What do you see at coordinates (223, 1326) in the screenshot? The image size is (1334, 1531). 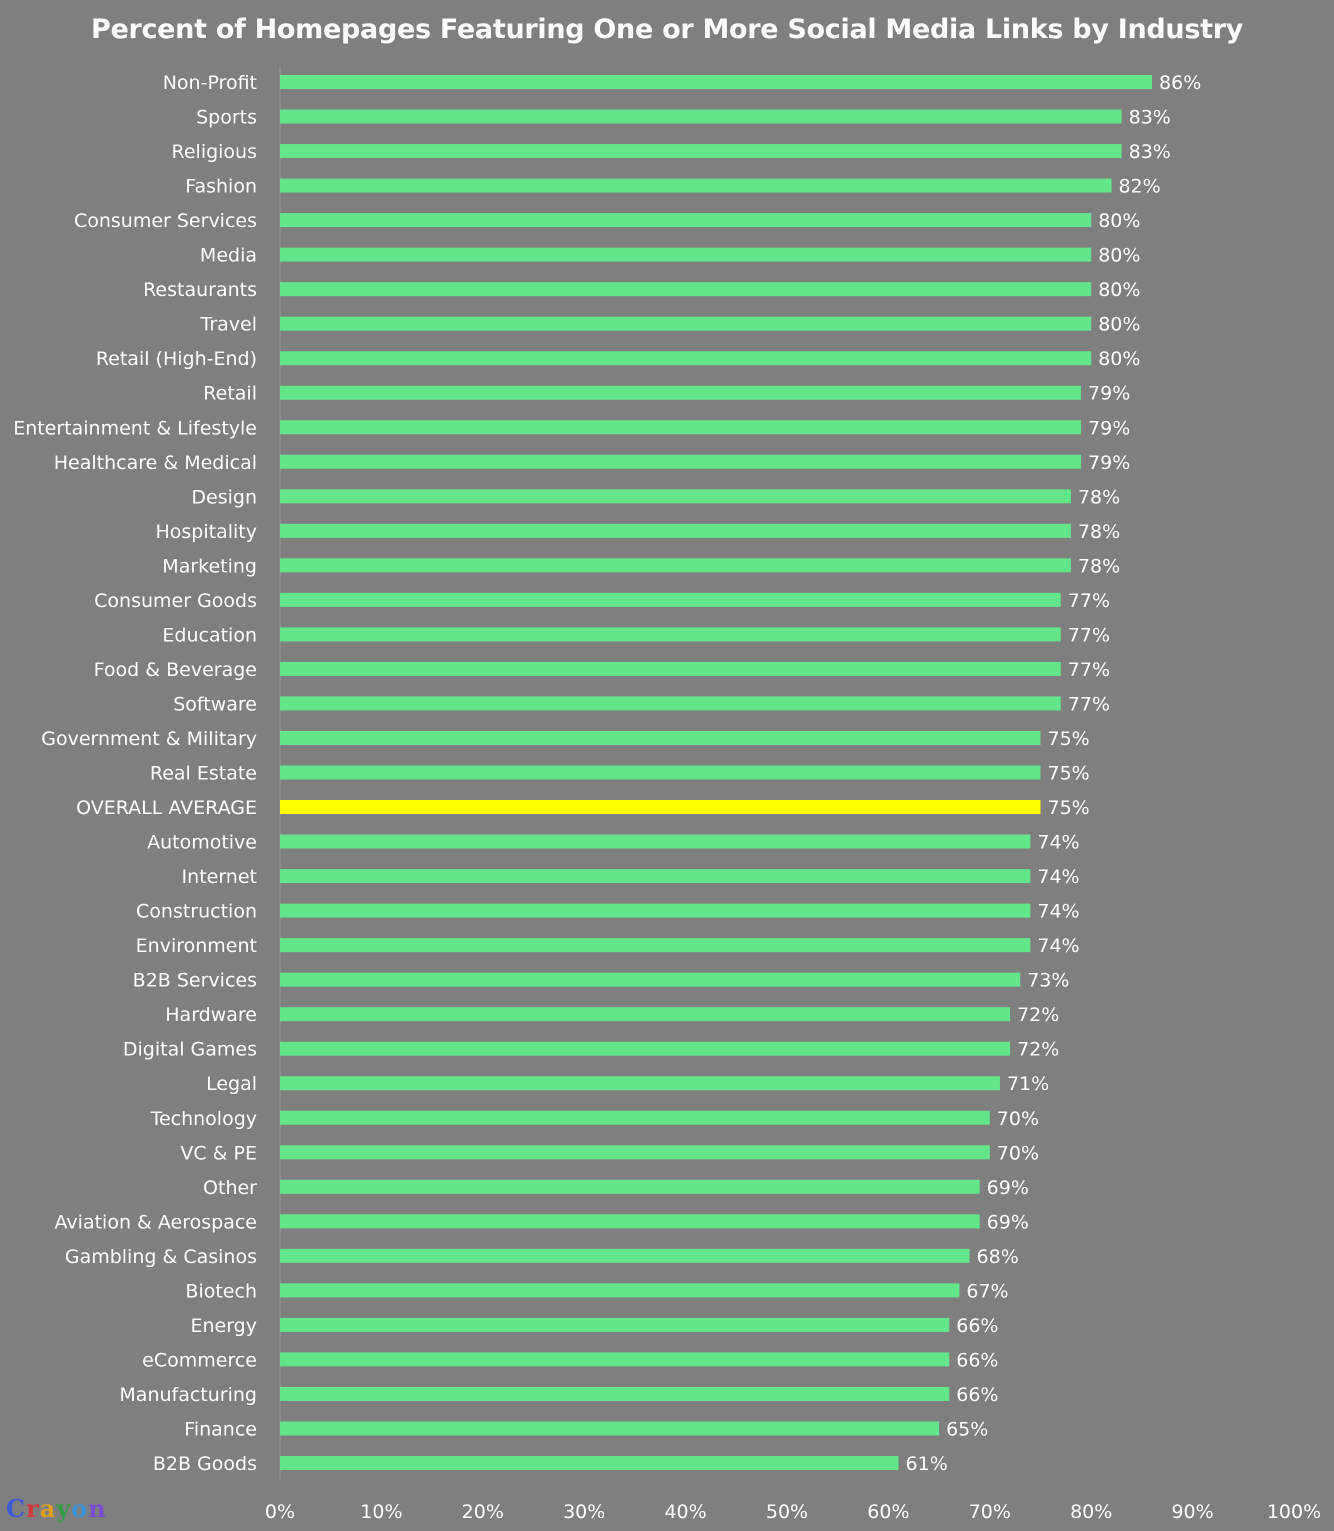 I see `category-label: Energy` at bounding box center [223, 1326].